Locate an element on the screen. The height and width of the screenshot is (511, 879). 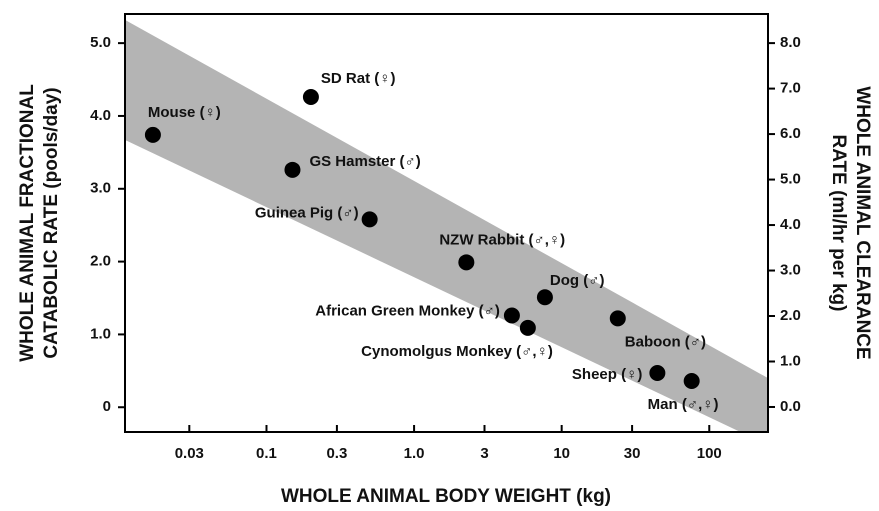
y2-tick-label: 3.0 is located at coordinates (790, 269).